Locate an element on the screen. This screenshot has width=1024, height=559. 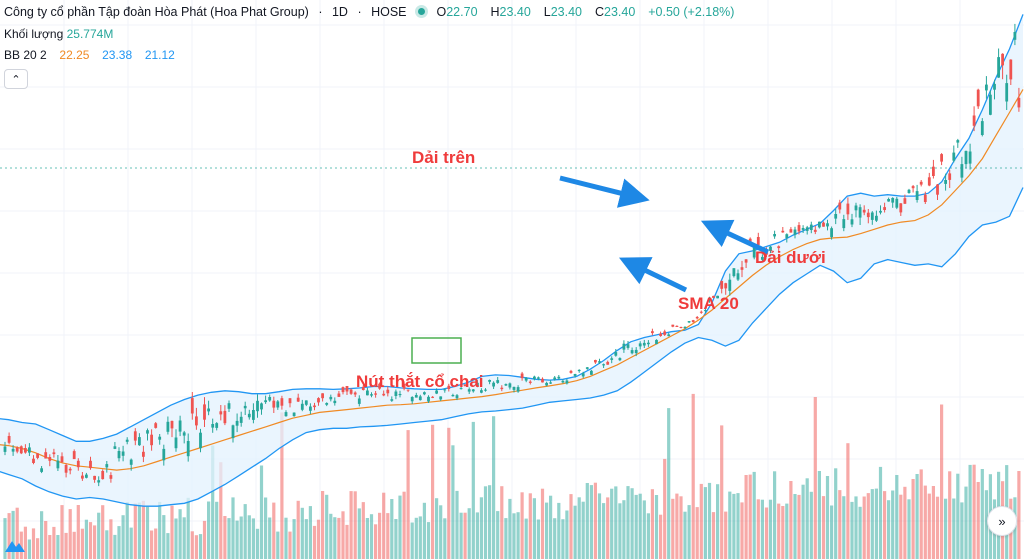
tradingview-logo-icon is located at coordinates (15, 545).